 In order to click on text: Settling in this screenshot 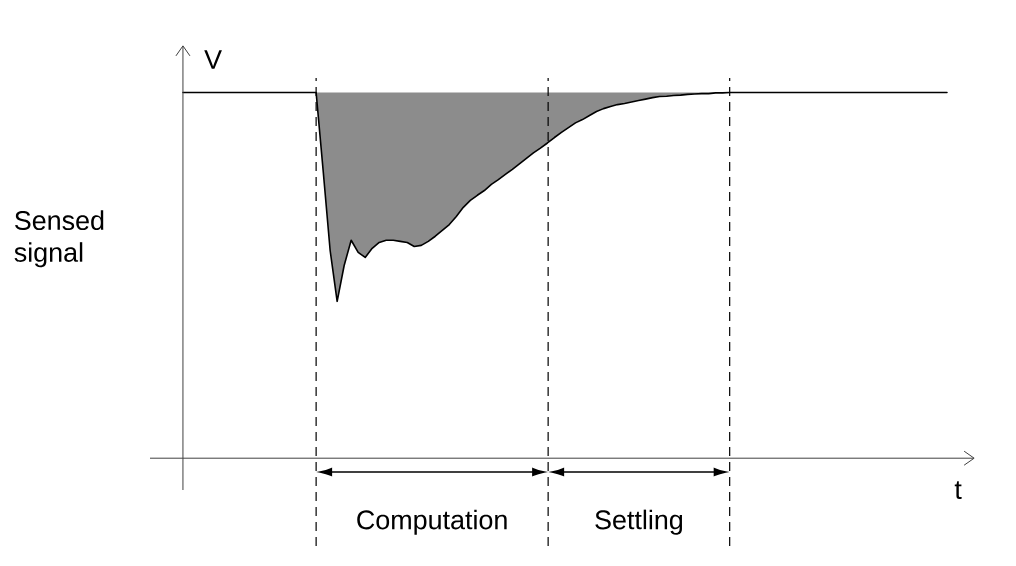, I will do `click(639, 522)`.